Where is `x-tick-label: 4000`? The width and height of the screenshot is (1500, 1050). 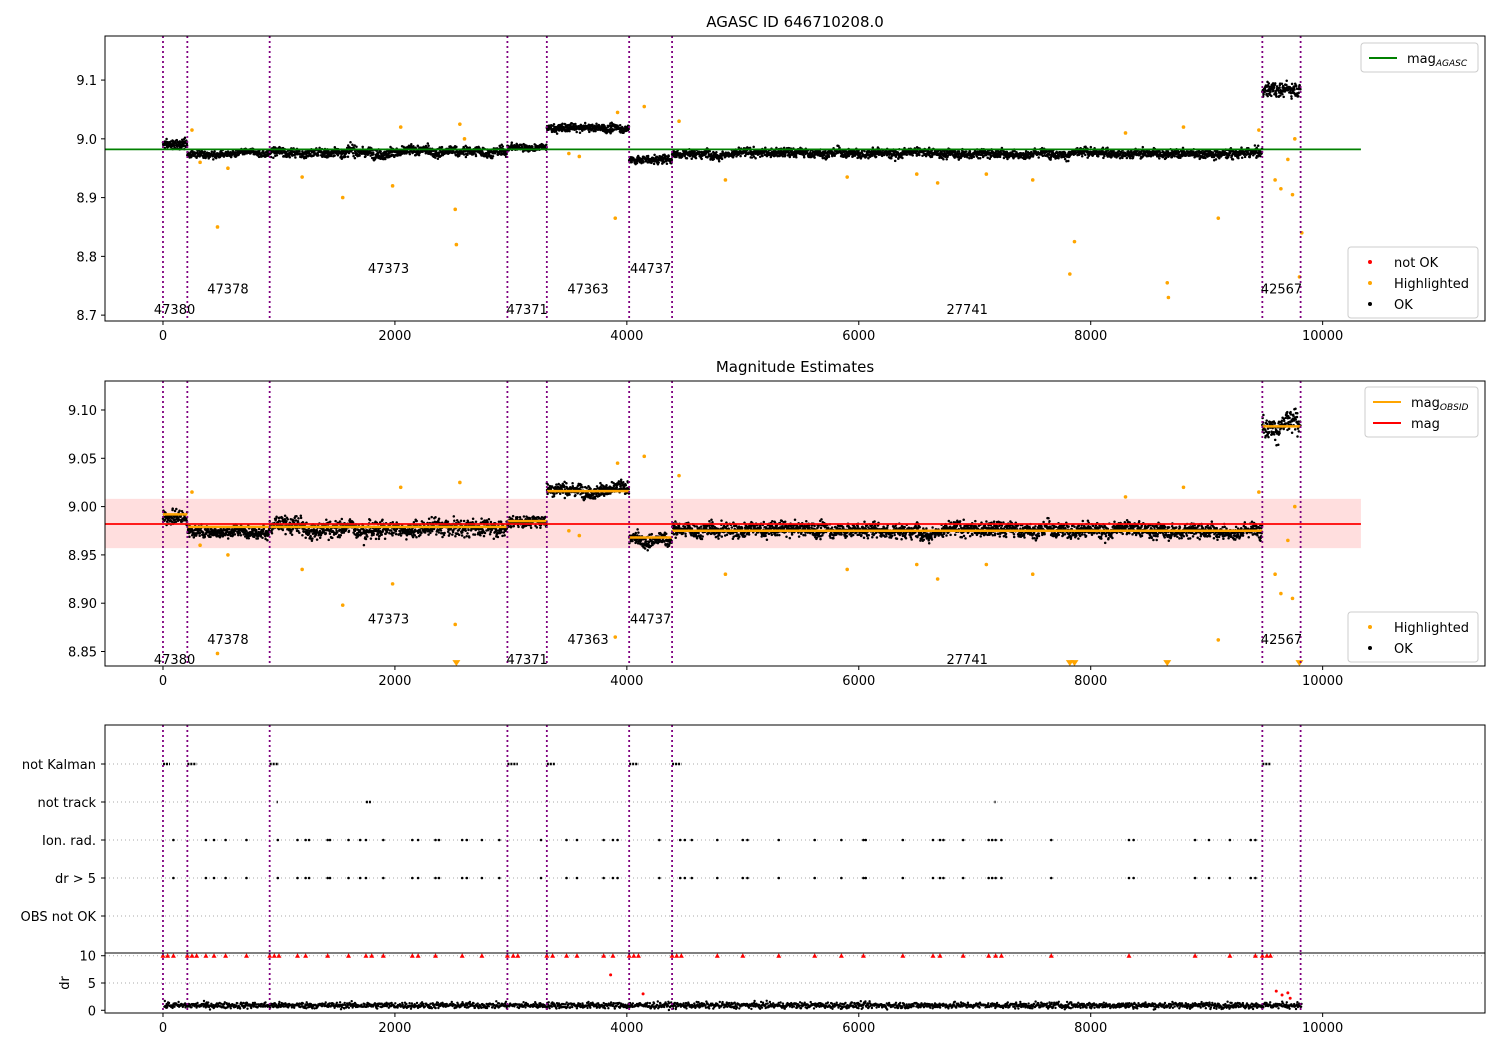 x-tick-label: 4000 is located at coordinates (626, 336).